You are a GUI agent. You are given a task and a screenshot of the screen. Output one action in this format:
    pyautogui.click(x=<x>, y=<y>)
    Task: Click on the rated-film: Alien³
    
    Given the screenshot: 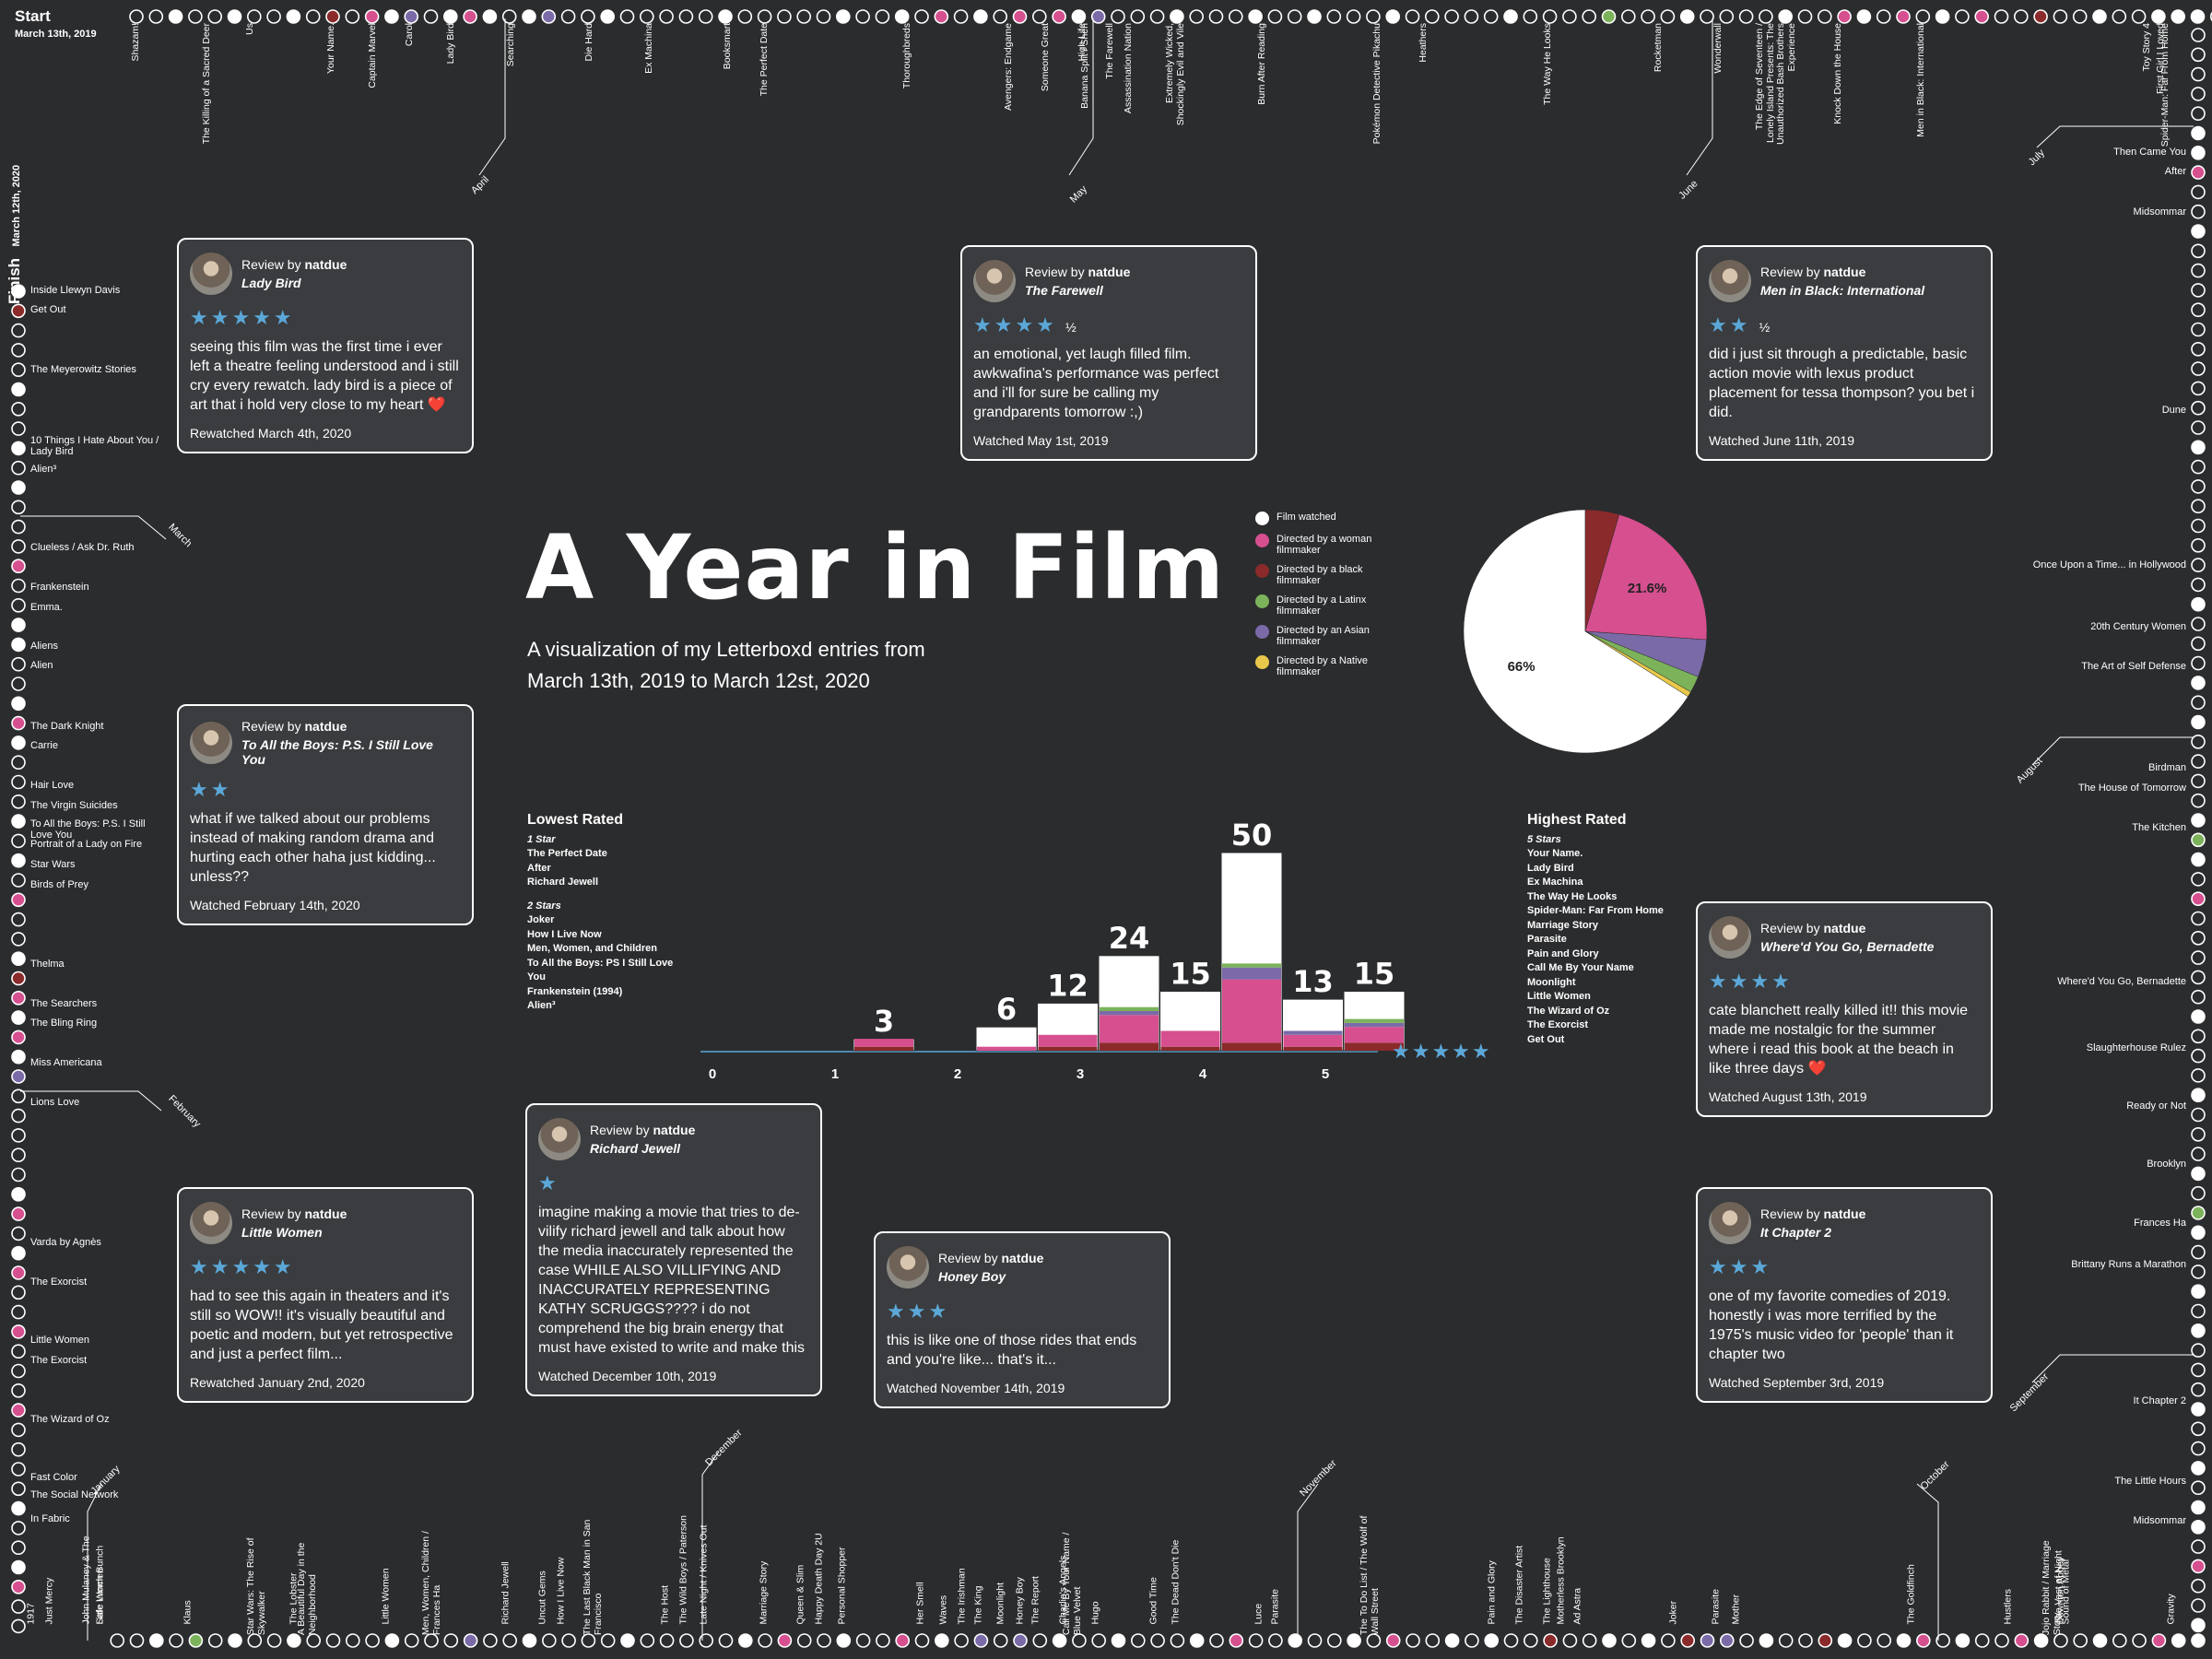 What is the action you would take?
    pyautogui.click(x=541, y=1005)
    